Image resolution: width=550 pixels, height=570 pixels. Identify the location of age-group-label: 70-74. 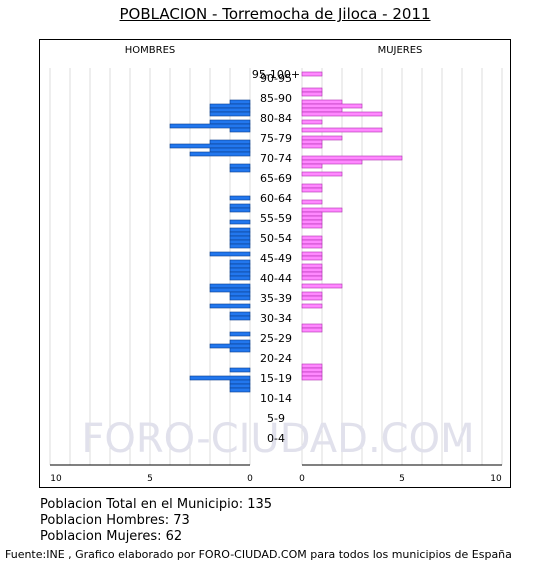
(276, 158).